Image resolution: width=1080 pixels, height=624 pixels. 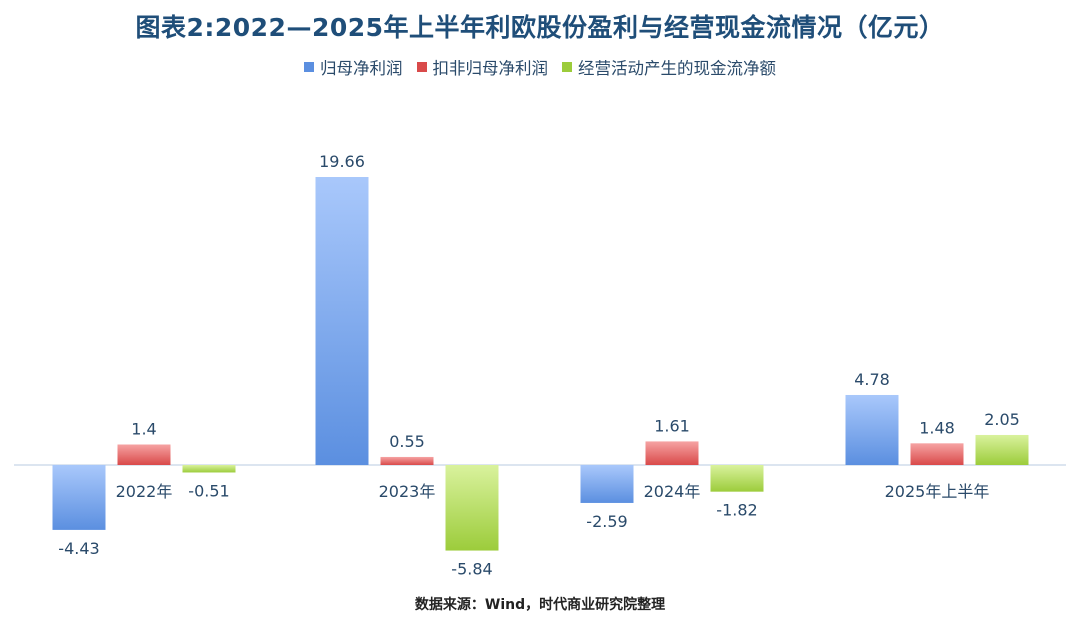 What do you see at coordinates (672, 425) in the screenshot?
I see `data-label-series-1-category-2: 1.61` at bounding box center [672, 425].